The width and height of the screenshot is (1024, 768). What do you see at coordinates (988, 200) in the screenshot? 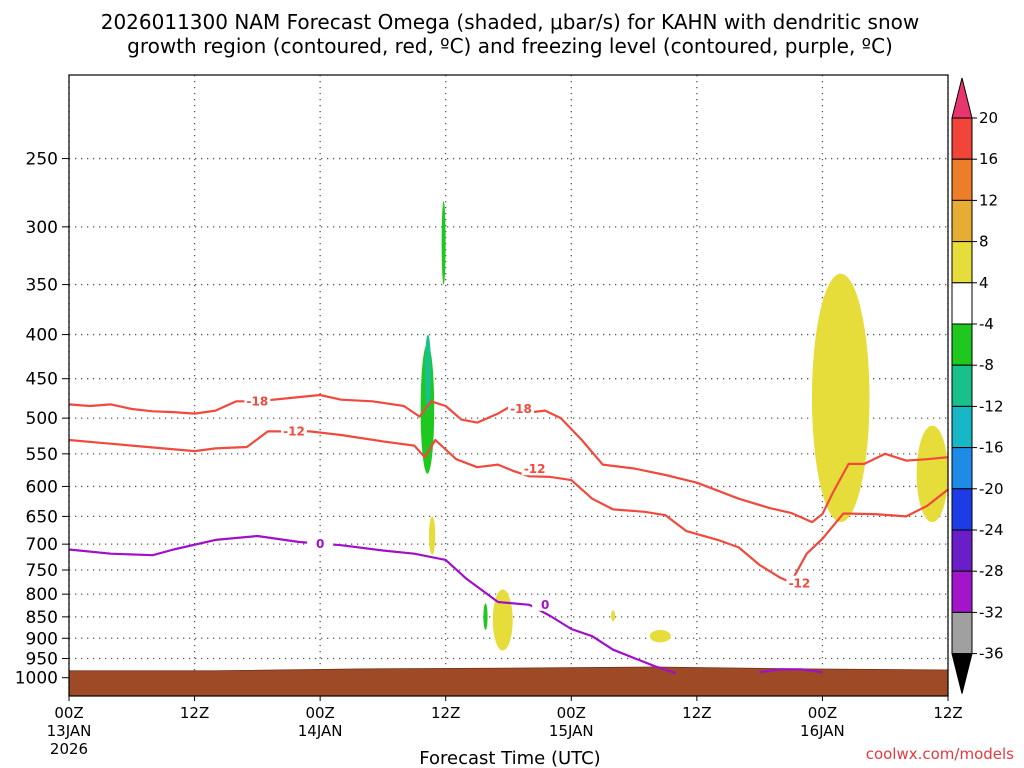
I see `colorbar-level-label: 12` at bounding box center [988, 200].